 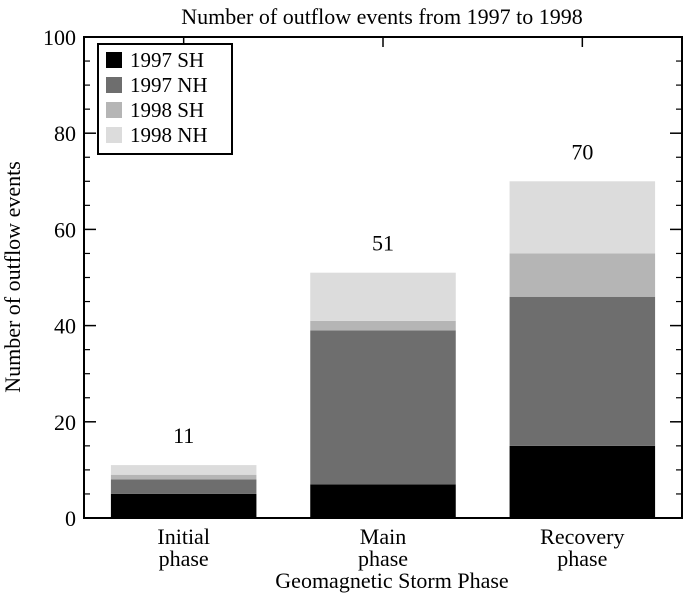 I want to click on bar-total-label: 70, so click(x=582, y=151).